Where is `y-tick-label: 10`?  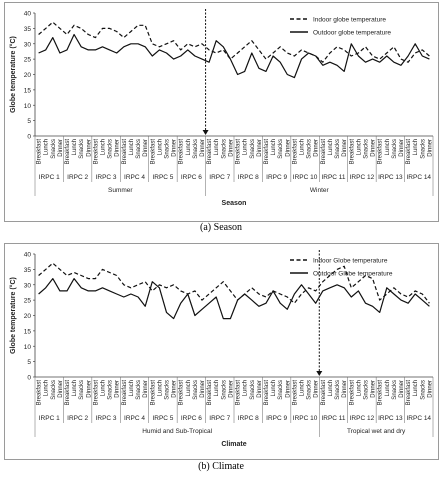
y-tick-label: 10 is located at coordinates (28, 106).